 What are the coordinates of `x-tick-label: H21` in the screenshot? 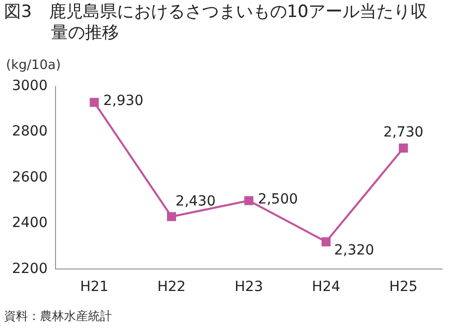 It's located at (94, 287).